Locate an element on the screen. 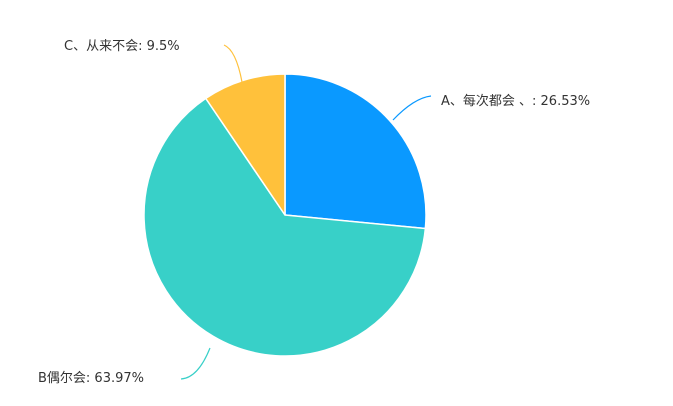 This screenshot has width=673, height=406. leader-line-b is located at coordinates (195, 363).